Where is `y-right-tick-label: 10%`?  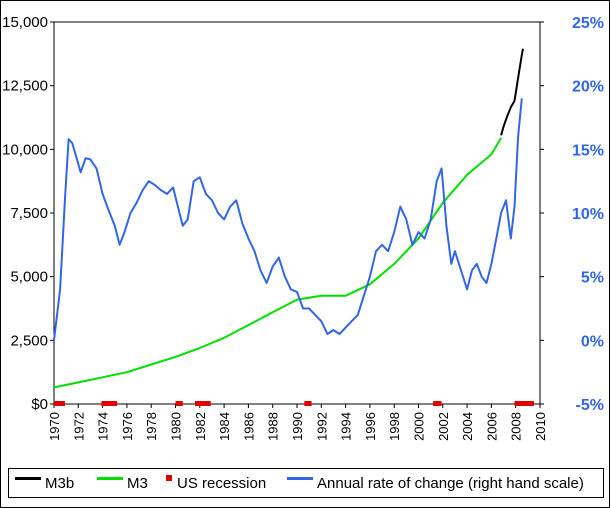
y-right-tick-label: 10% is located at coordinates (588, 214).